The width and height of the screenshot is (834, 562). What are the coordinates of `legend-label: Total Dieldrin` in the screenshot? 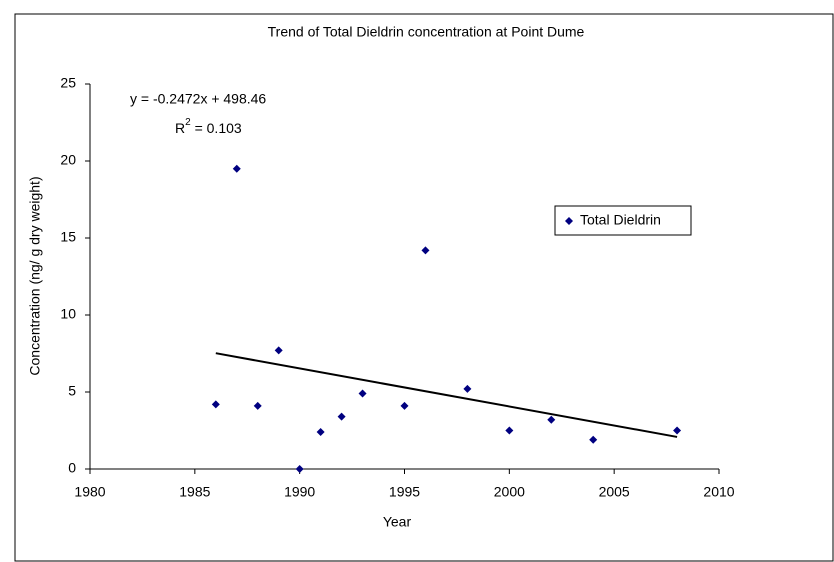 It's located at (620, 220).